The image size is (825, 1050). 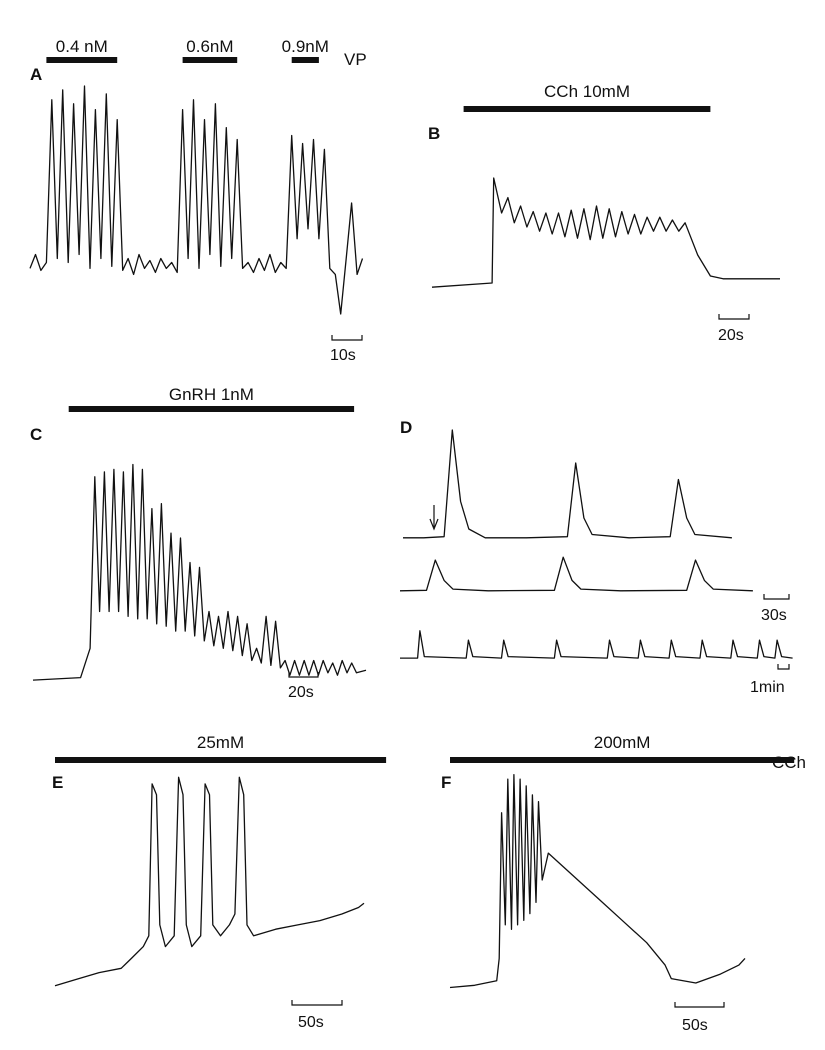 What do you see at coordinates (789, 762) in the screenshot?
I see `panel-f-trailing-label: CCh` at bounding box center [789, 762].